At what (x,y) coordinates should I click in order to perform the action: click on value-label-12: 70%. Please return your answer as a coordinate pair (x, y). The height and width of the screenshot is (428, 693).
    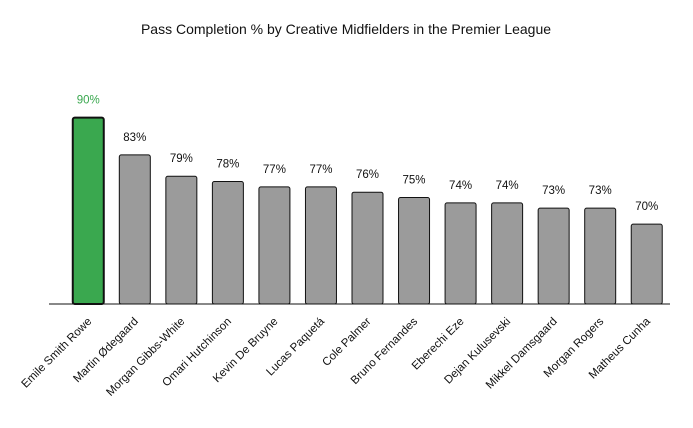
    Looking at the image, I should click on (646, 207).